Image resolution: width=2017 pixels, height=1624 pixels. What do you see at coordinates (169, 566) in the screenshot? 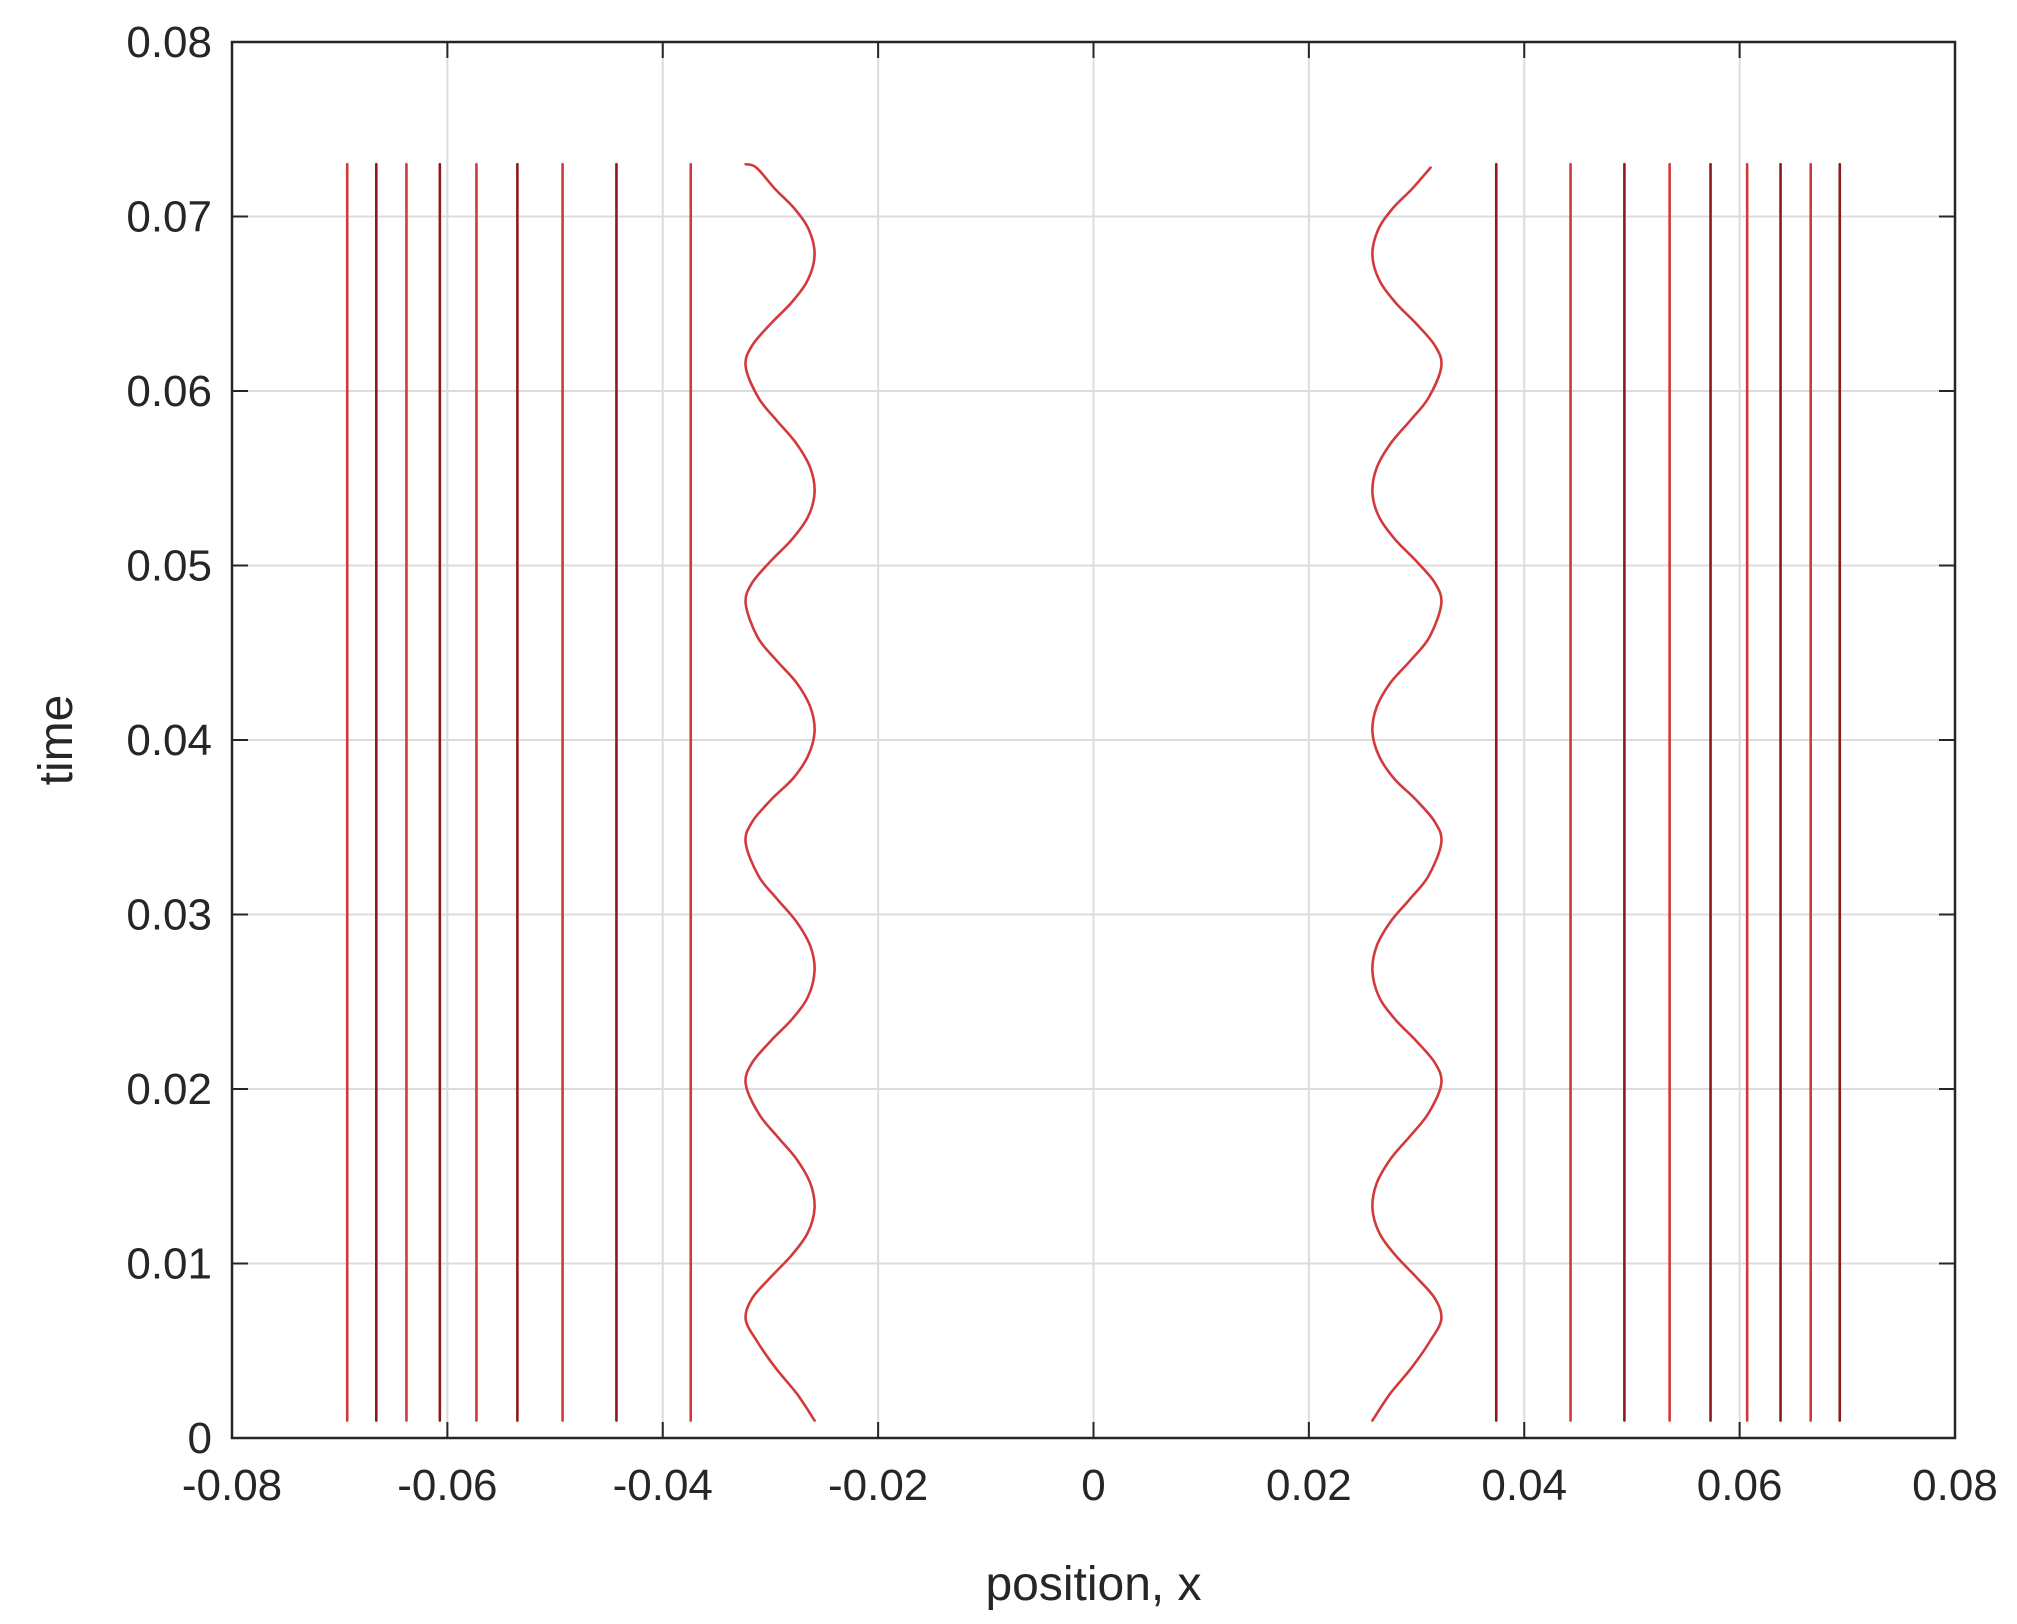
I see `y-tick-label: 0.05` at bounding box center [169, 566].